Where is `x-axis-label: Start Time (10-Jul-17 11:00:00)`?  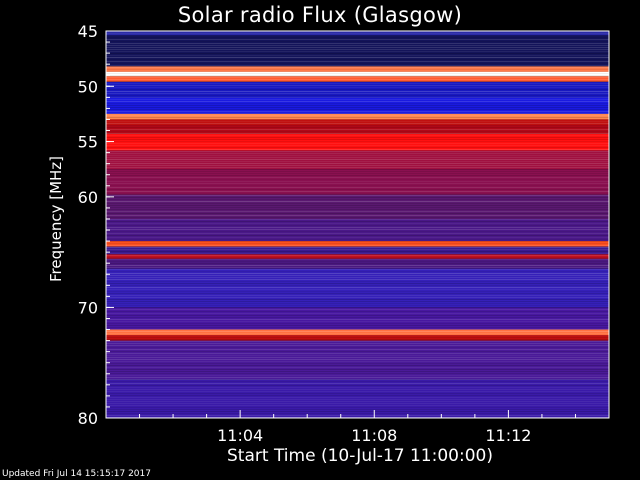
x-axis-label: Start Time (10-Jul-17 11:00:00) is located at coordinates (360, 456).